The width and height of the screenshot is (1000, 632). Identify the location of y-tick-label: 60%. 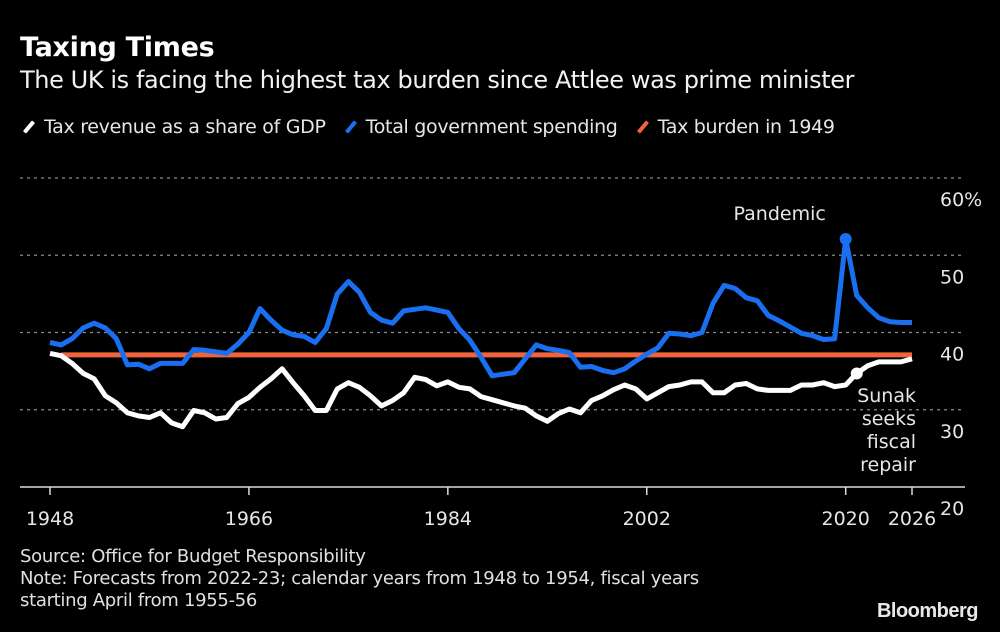
(961, 200).